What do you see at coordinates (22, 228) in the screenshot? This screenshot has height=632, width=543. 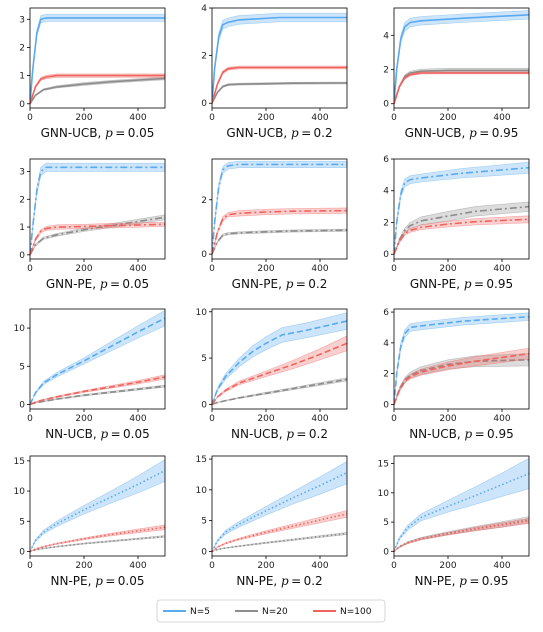 I see `y-tick-label: 1` at bounding box center [22, 228].